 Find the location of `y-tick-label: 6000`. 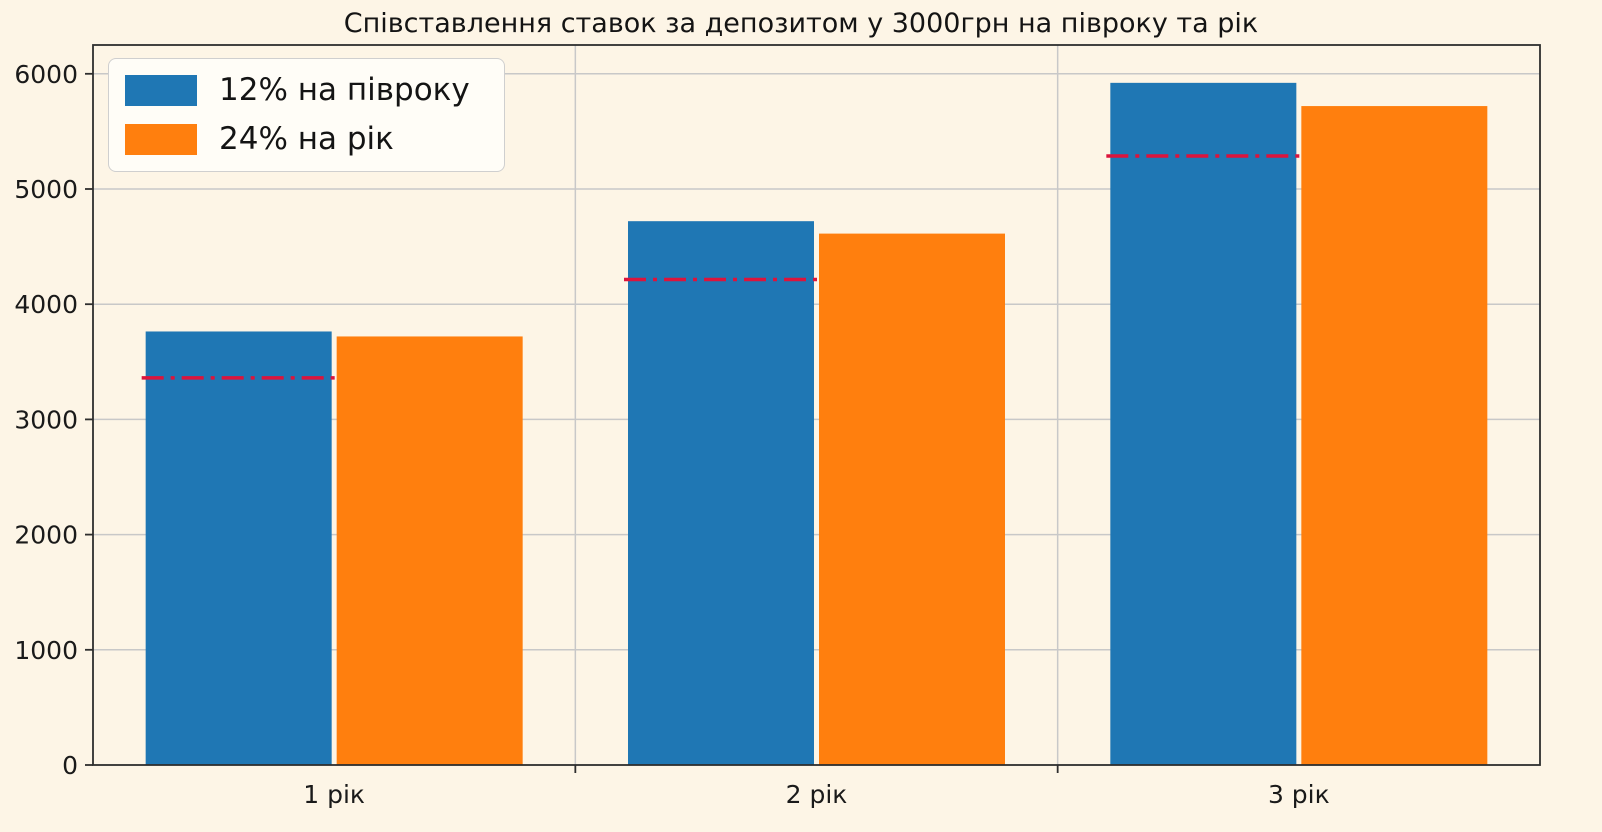

y-tick-label: 6000 is located at coordinates (46, 74).